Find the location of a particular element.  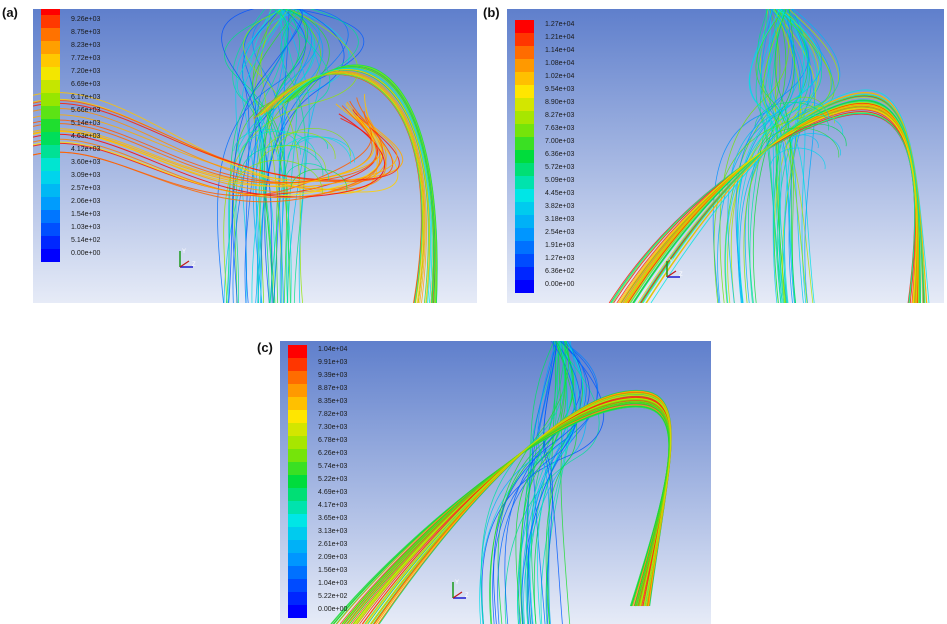

z-axis-label: Z is located at coordinates (194, 265).